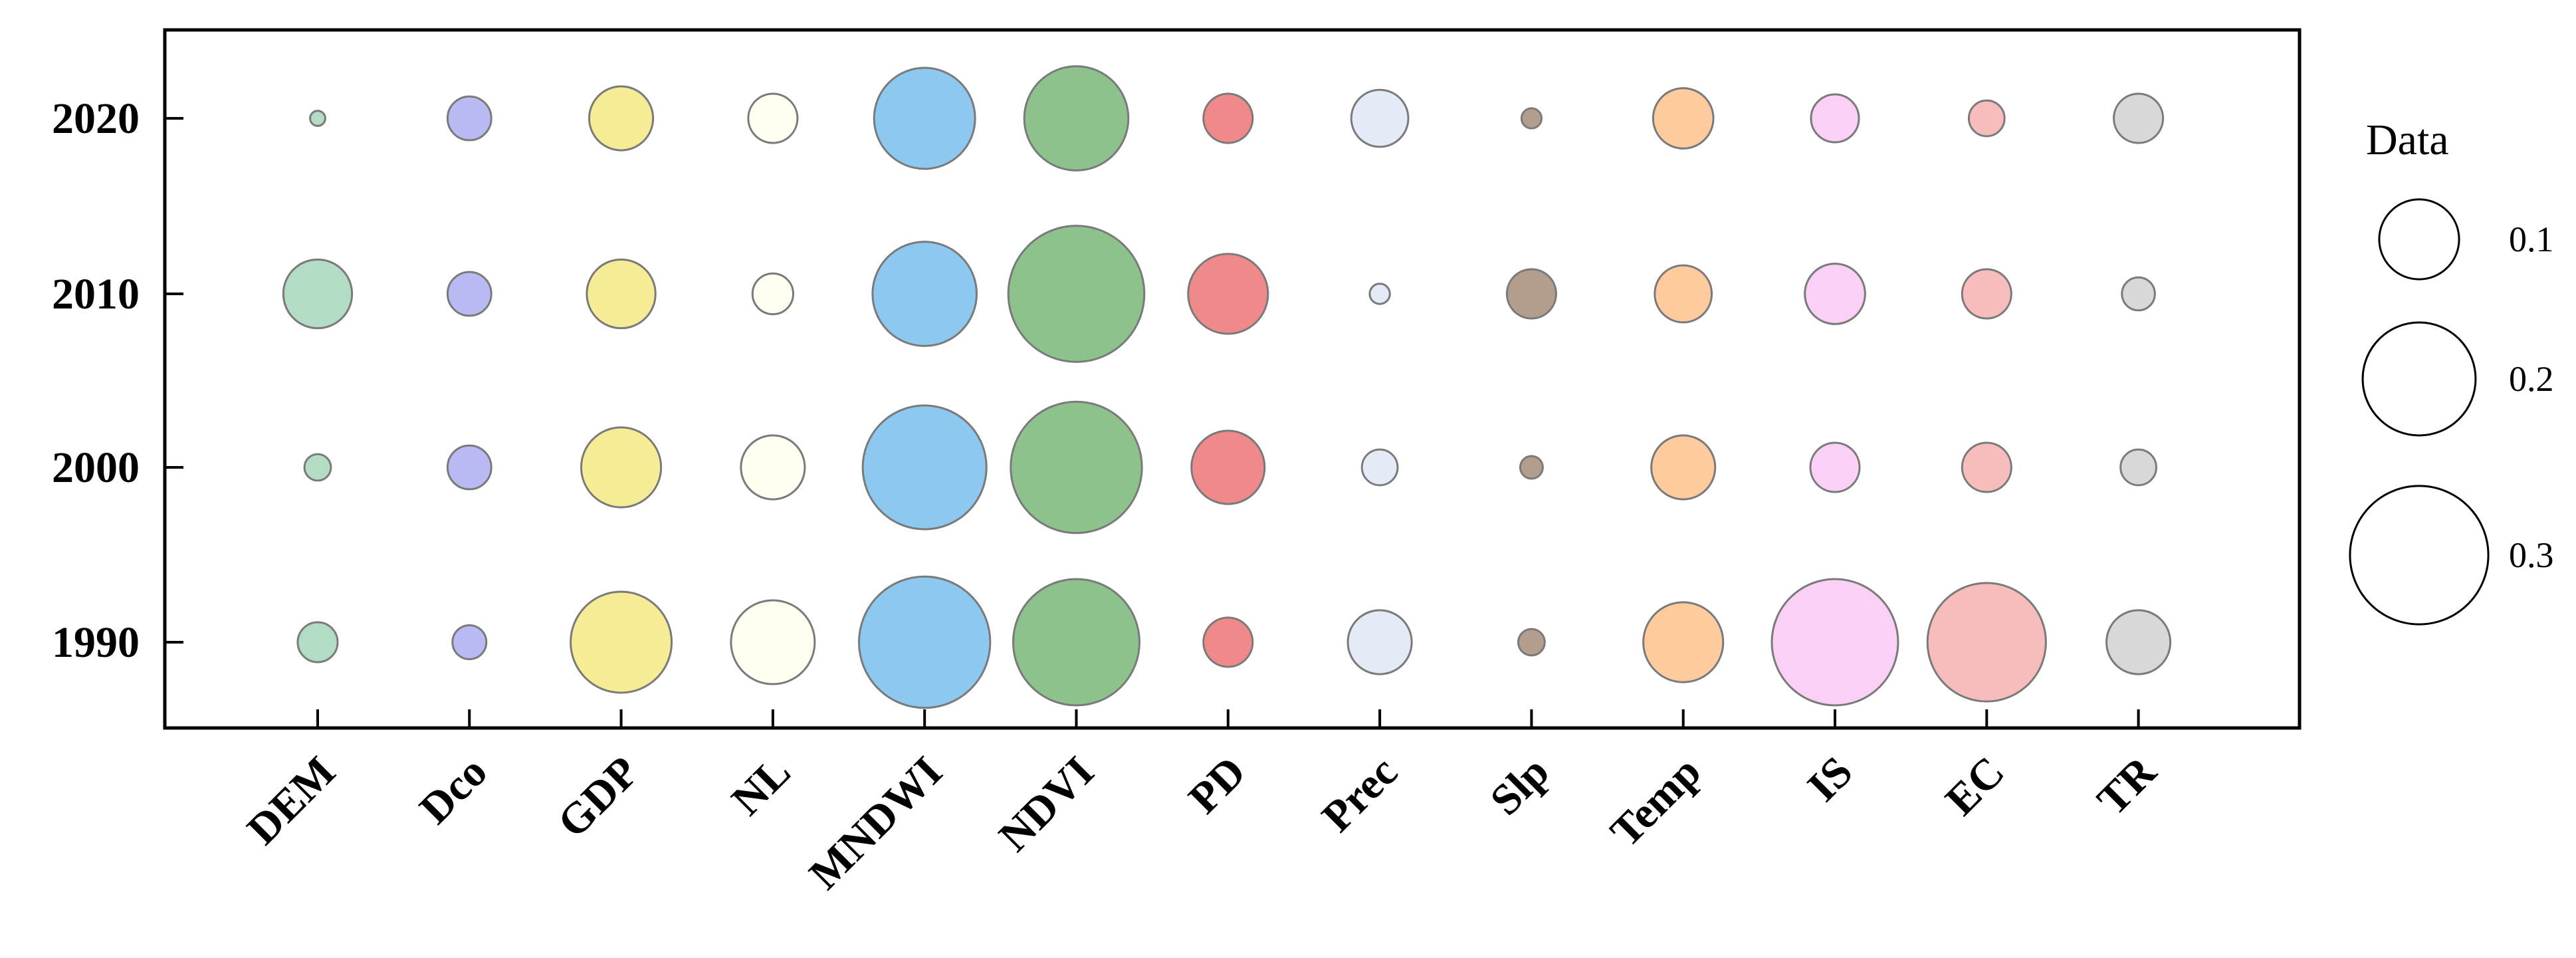 This screenshot has height=958, width=2576. What do you see at coordinates (1830, 779) in the screenshot?
I see `x-tick-label: IS` at bounding box center [1830, 779].